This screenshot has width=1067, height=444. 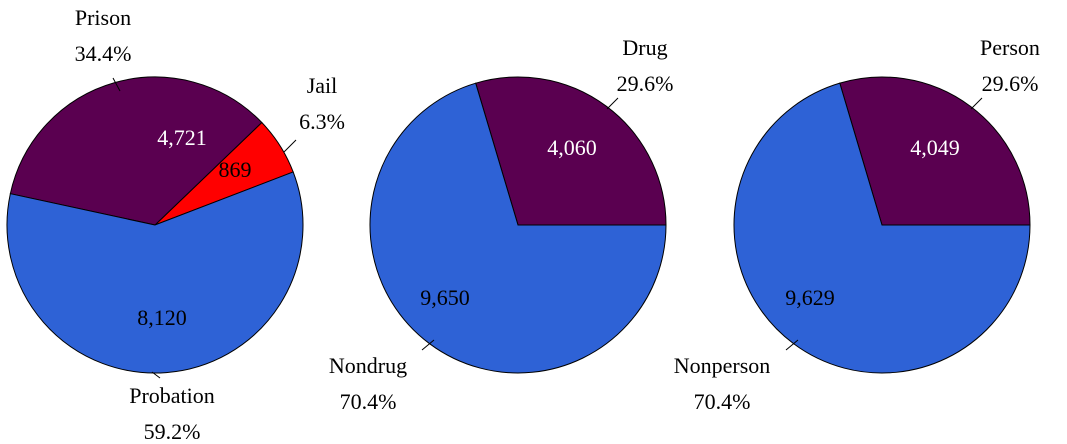 I want to click on slice-category-label: Drug, so click(x=644, y=47).